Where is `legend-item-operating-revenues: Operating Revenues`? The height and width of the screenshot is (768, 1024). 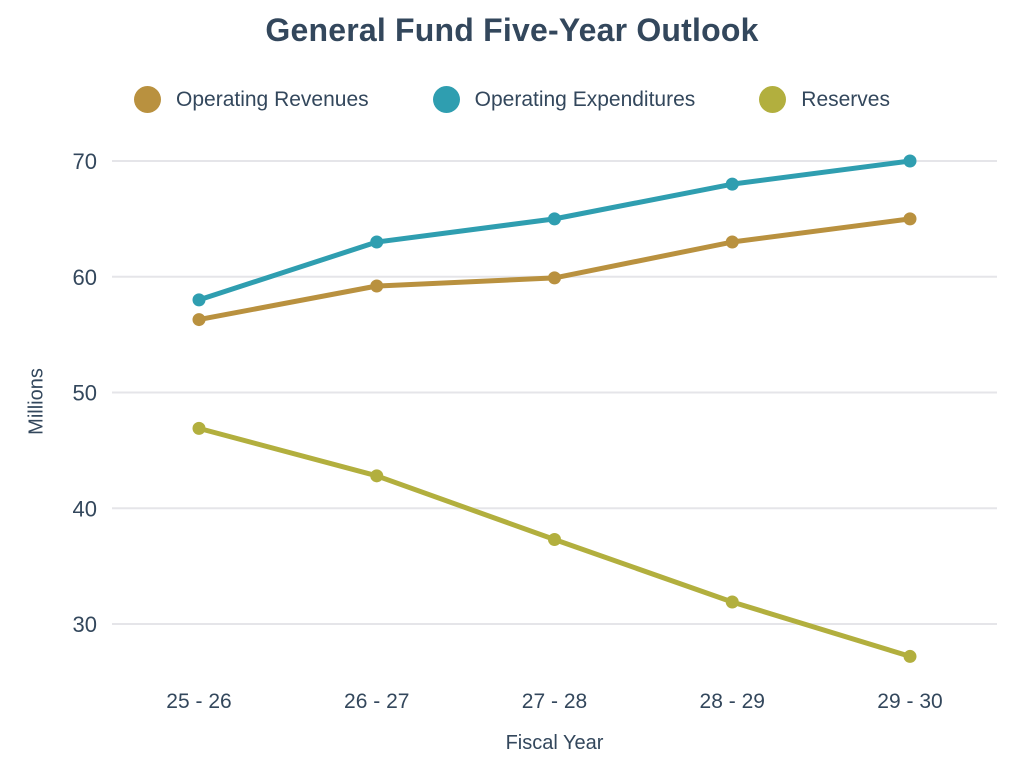 legend-item-operating-revenues: Operating Revenues is located at coordinates (251, 99).